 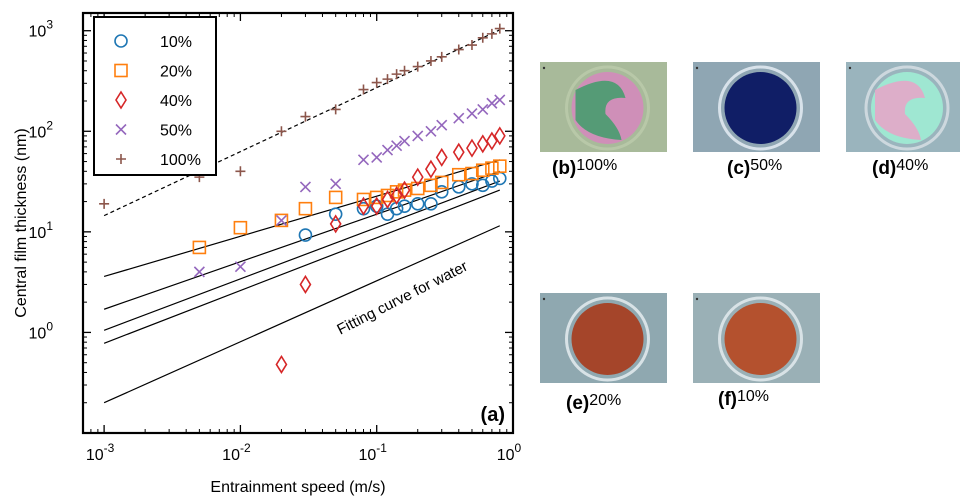 I want to click on image-panel-e, so click(x=603, y=340).